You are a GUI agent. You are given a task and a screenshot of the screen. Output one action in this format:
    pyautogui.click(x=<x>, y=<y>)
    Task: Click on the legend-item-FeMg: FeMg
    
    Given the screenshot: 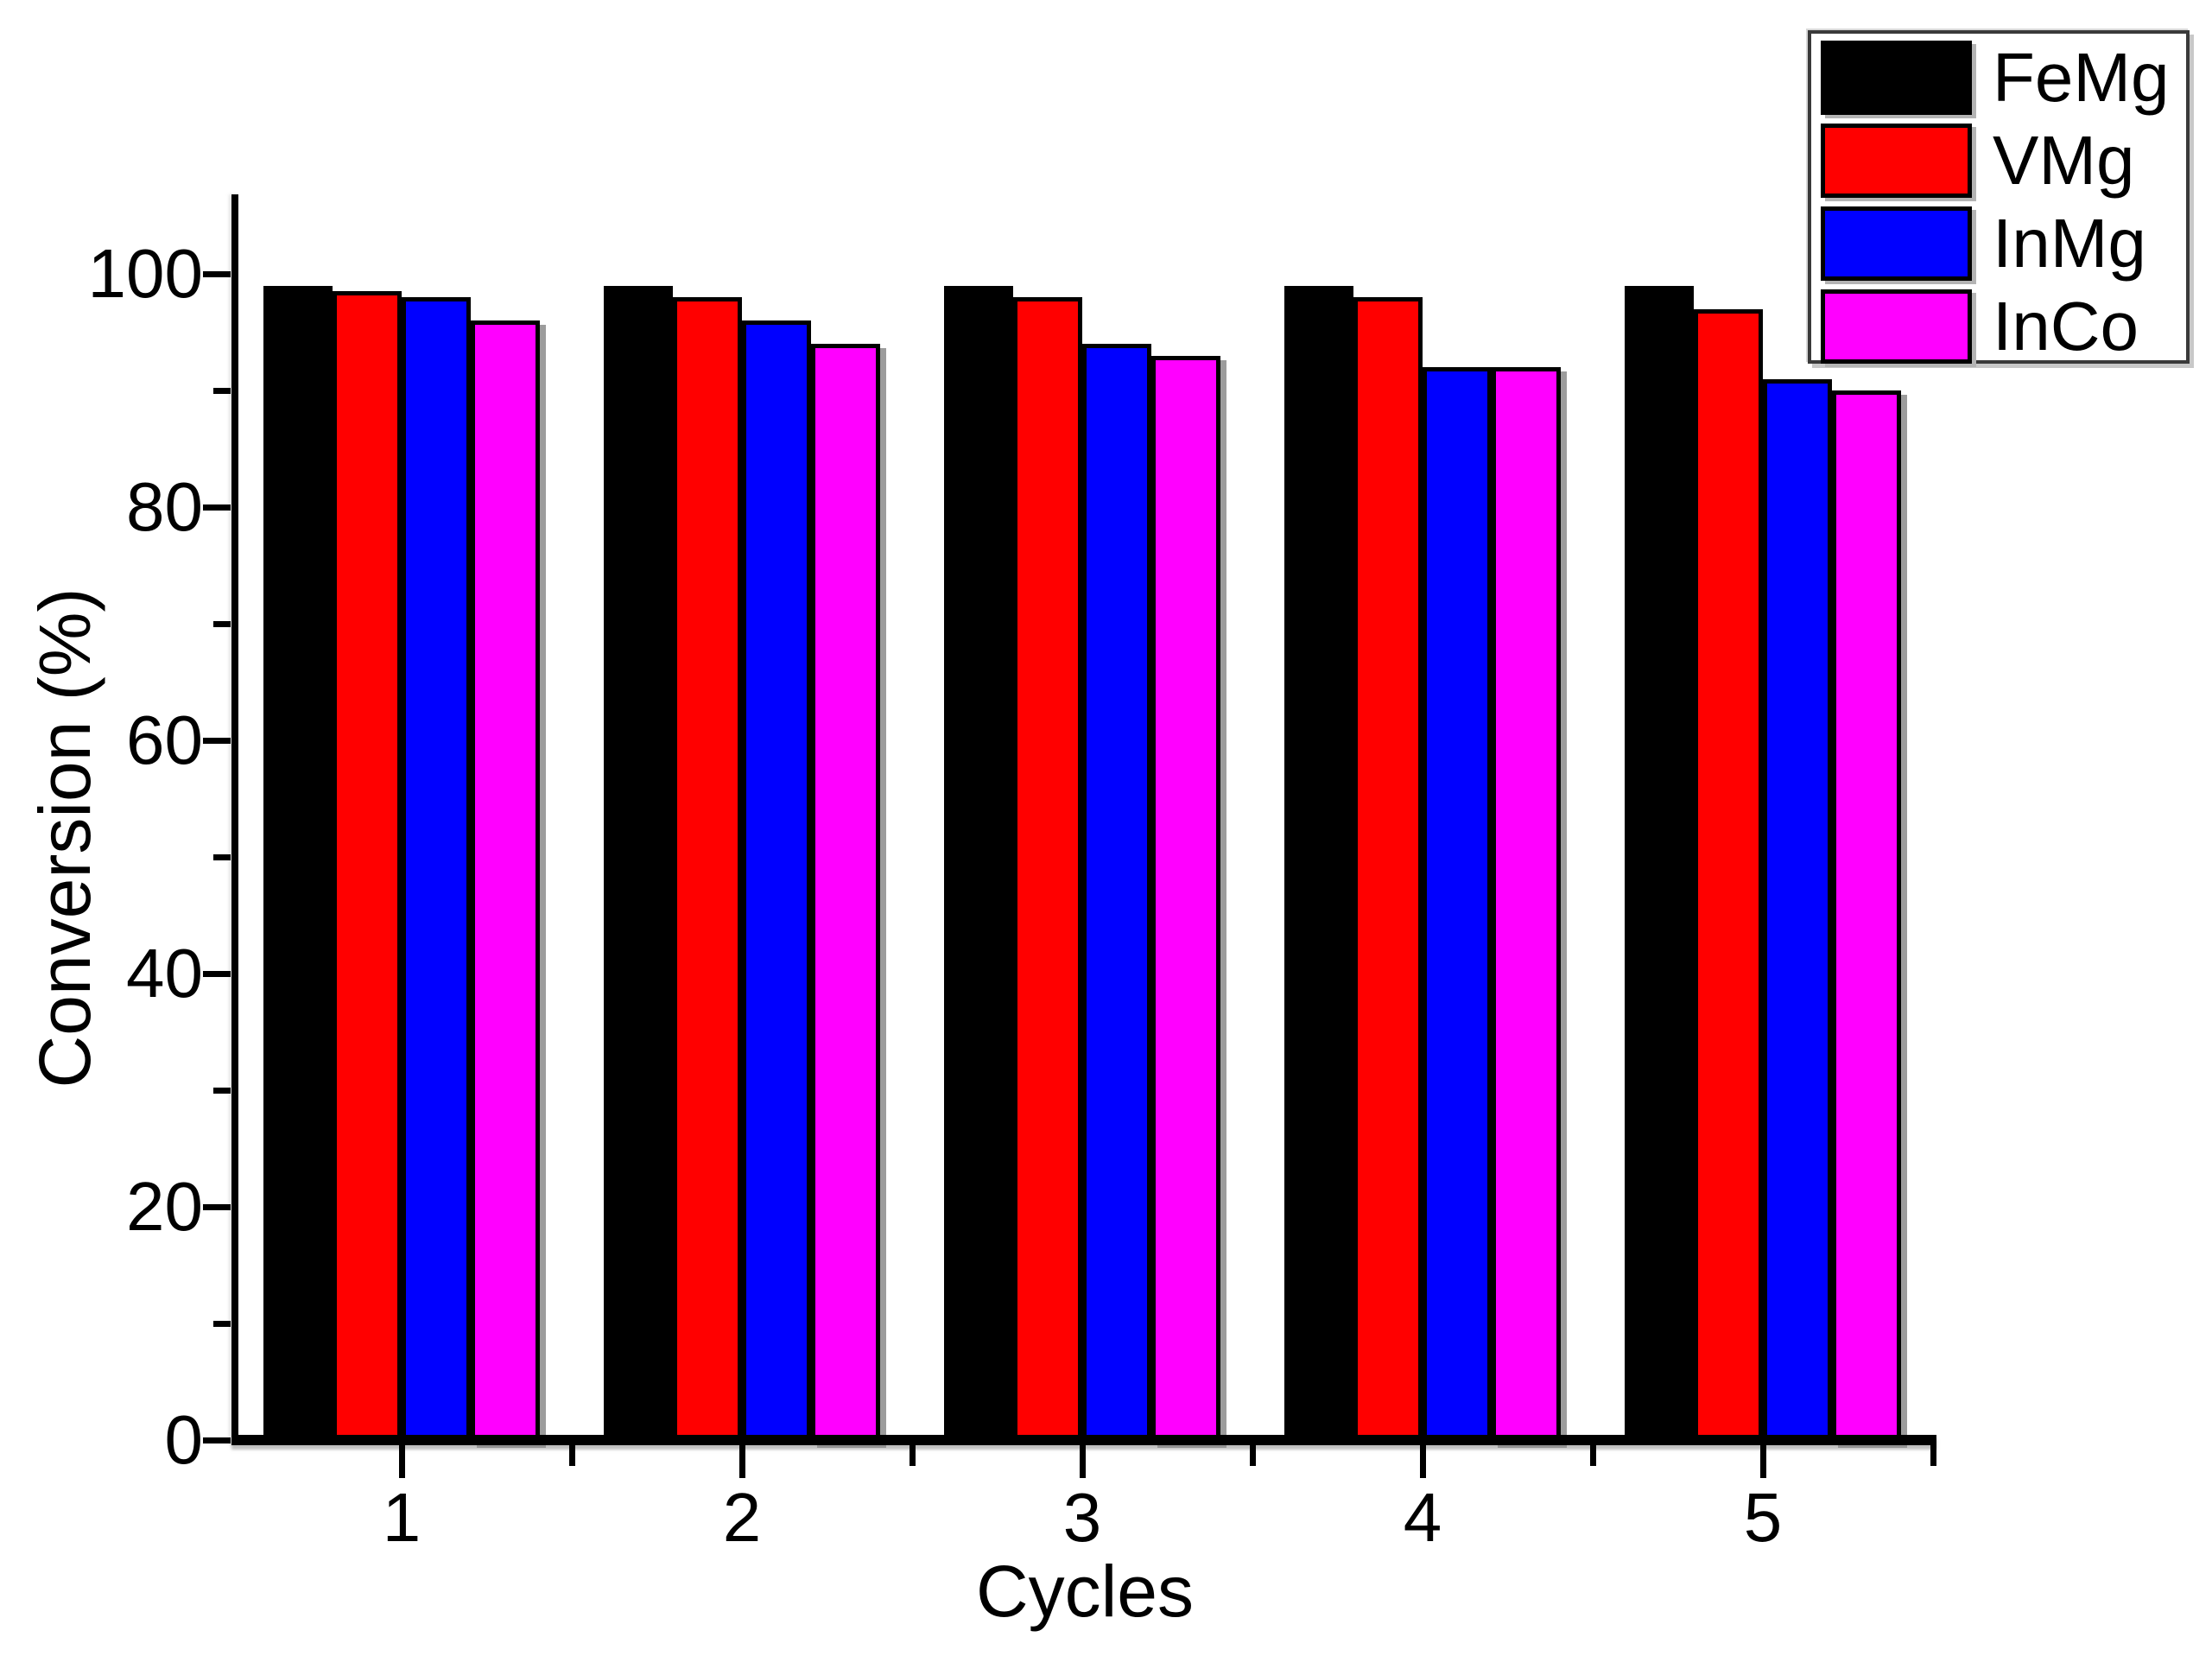 What is the action you would take?
    pyautogui.click(x=1999, y=78)
    